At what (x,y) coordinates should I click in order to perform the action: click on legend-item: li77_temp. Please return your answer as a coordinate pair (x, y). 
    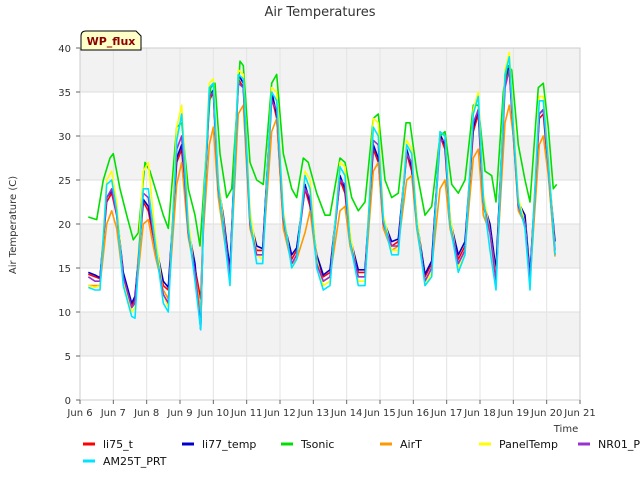
    Looking at the image, I should click on (219, 444).